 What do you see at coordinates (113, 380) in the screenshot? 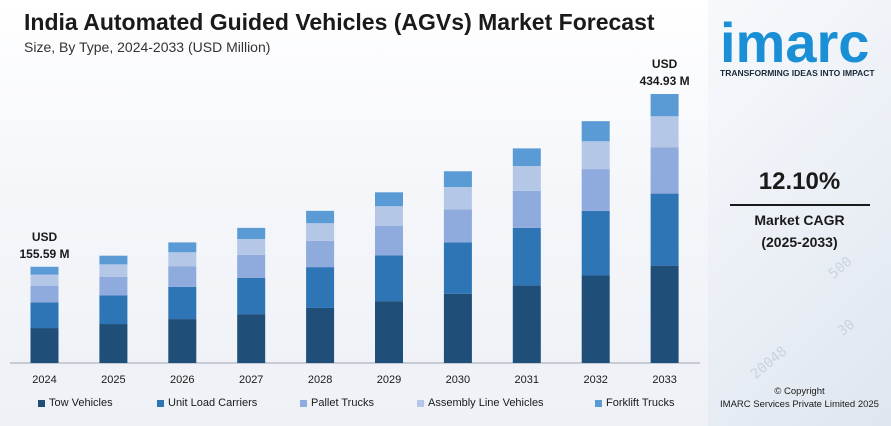
I see `x-tick-label: 2025` at bounding box center [113, 380].